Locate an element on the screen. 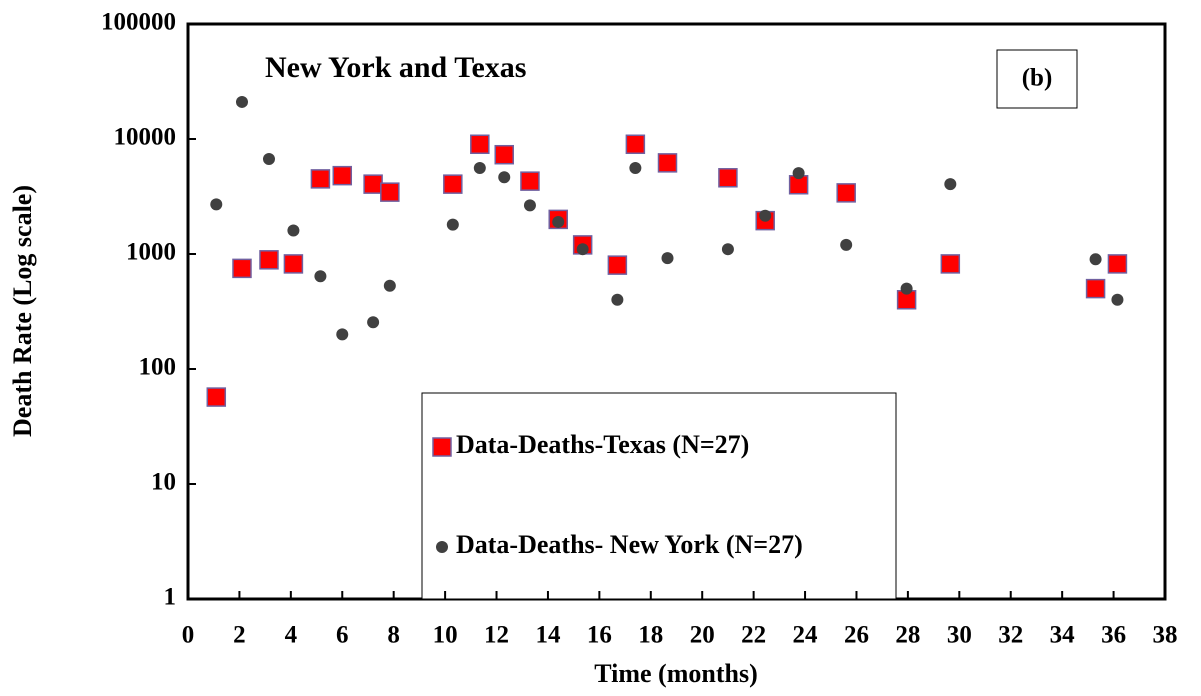  legend-label: Data-Deaths- New York (N=27) is located at coordinates (629, 544).